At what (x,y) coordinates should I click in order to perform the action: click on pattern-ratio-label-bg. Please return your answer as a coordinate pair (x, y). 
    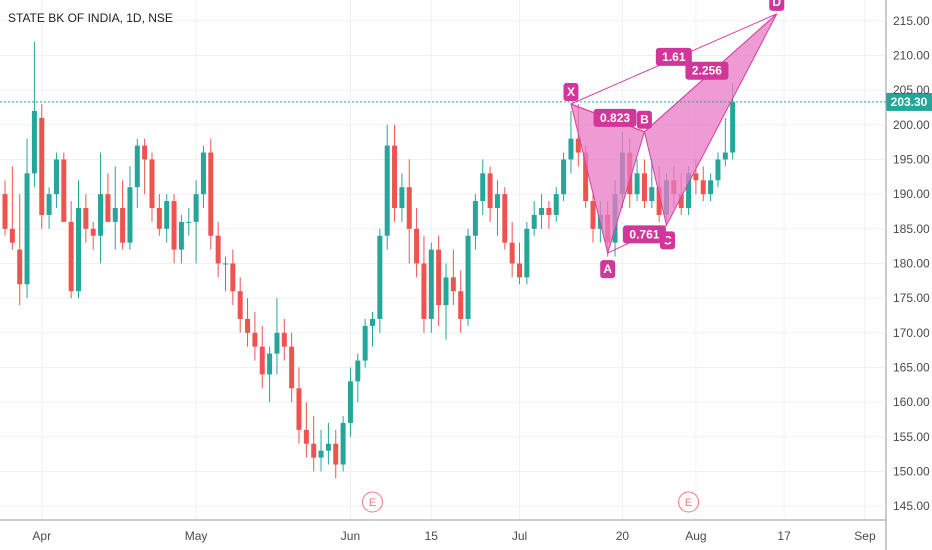
    Looking at the image, I should click on (673, 56).